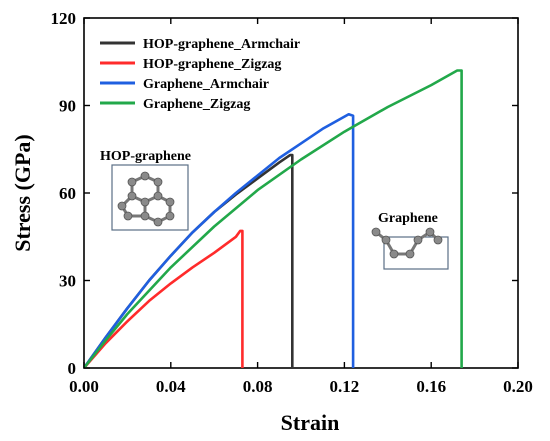 The image size is (550, 441). What do you see at coordinates (518, 386) in the screenshot?
I see `x-tick-label: 0.20` at bounding box center [518, 386].